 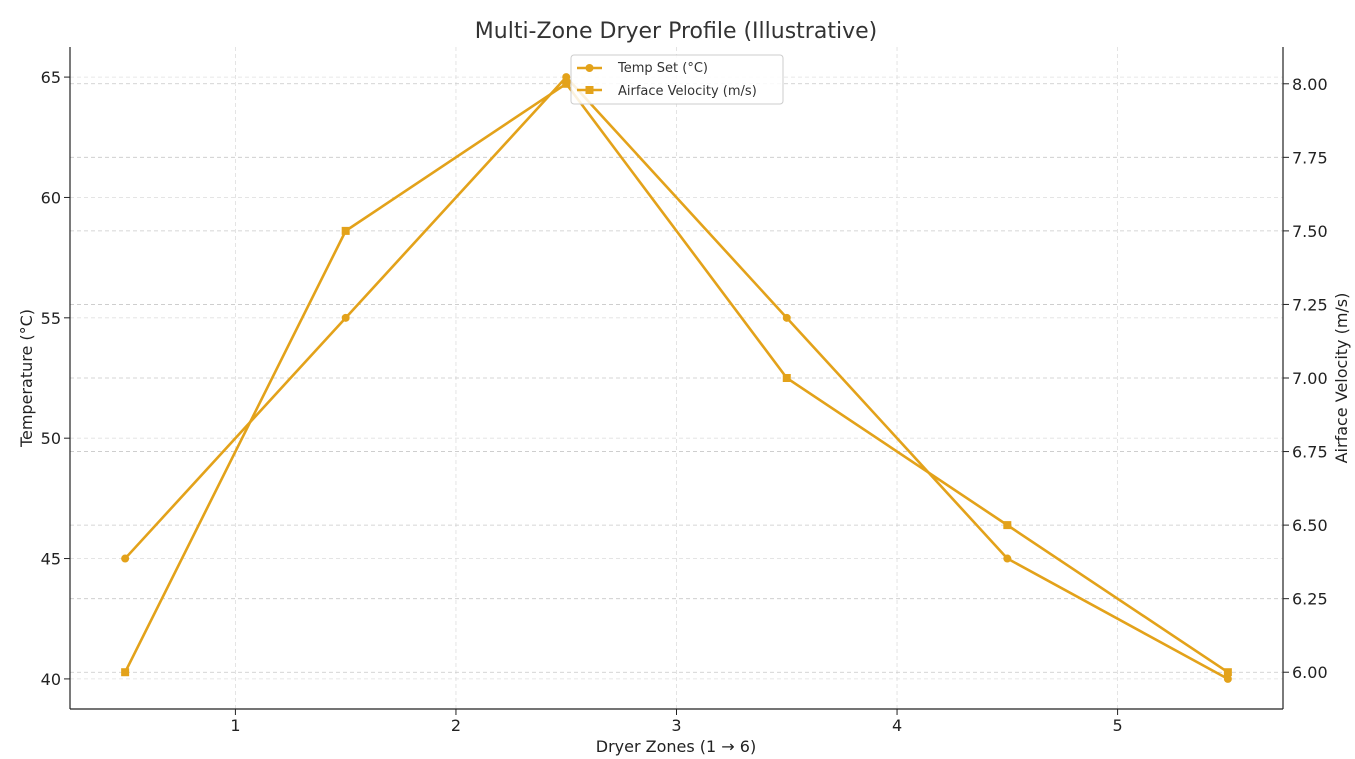 What do you see at coordinates (1310, 231) in the screenshot?
I see `y-tick-label-right: 7.50` at bounding box center [1310, 231].